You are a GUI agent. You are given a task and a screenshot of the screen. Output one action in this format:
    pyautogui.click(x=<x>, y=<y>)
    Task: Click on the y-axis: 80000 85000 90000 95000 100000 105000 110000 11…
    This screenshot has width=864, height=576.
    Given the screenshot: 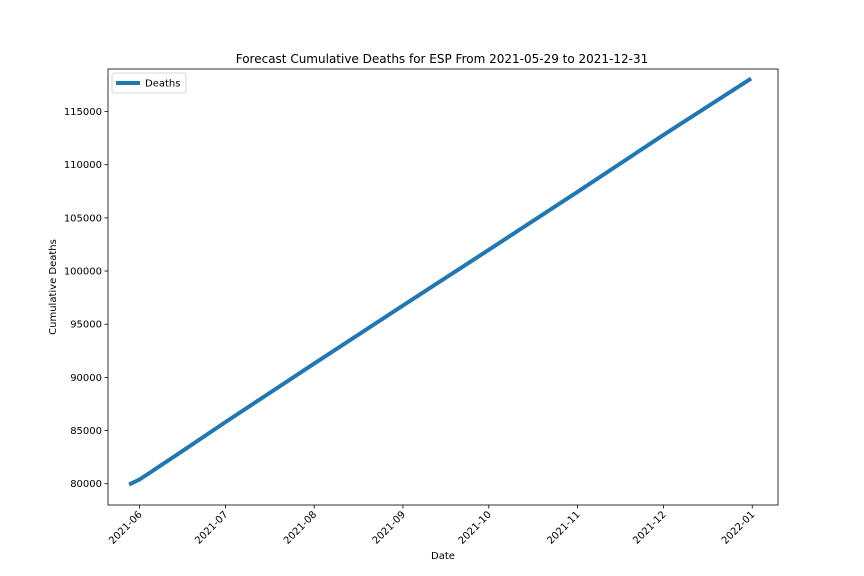 What is the action you would take?
    pyautogui.click(x=86, y=298)
    